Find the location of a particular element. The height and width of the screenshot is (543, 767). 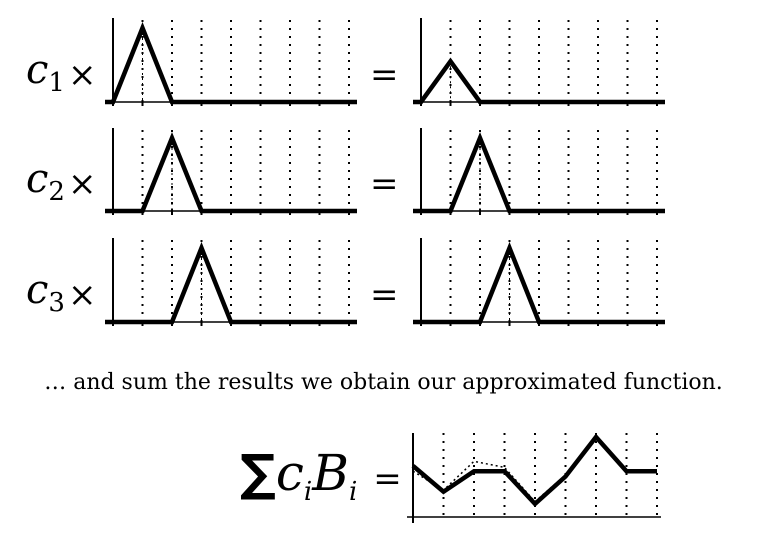

target-function-curve is located at coordinates (534, 469).